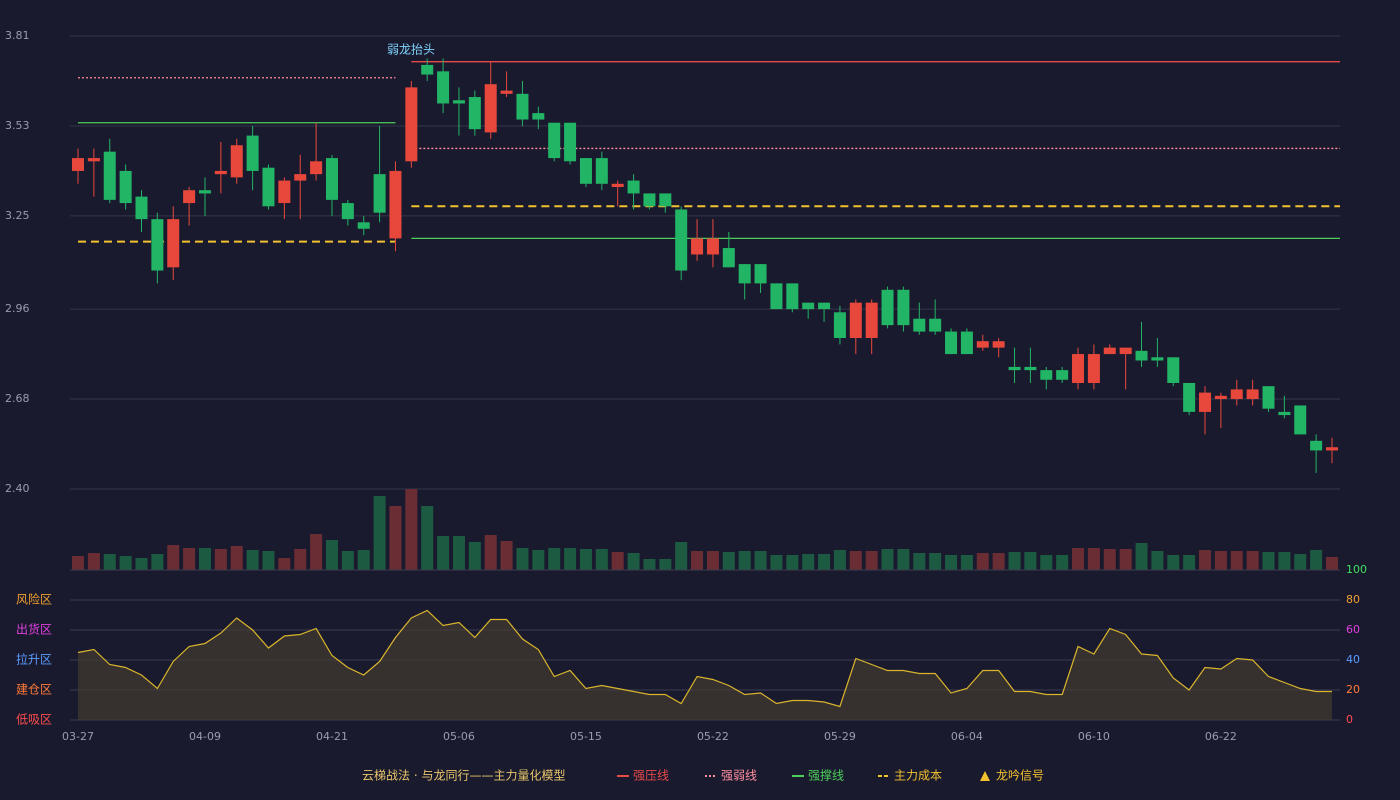 The width and height of the screenshot is (1400, 800). Describe the element at coordinates (713, 736) in the screenshot. I see `x-tick-label: 05-22` at that location.